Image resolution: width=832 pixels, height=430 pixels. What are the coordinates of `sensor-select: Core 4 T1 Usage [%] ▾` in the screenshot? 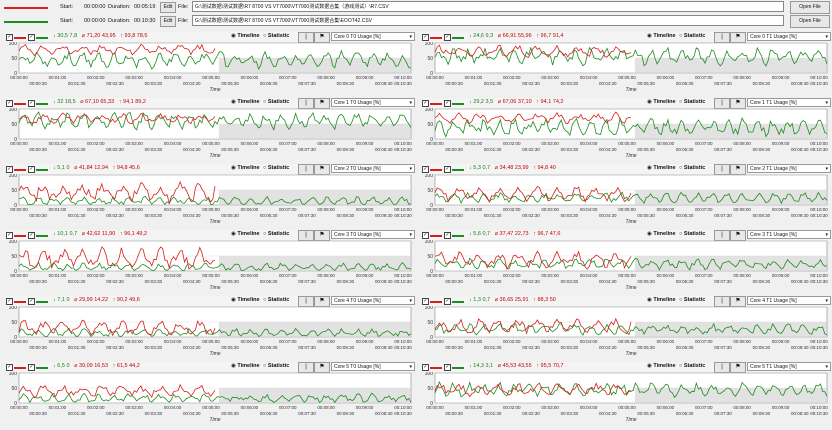 It's located at (789, 300).